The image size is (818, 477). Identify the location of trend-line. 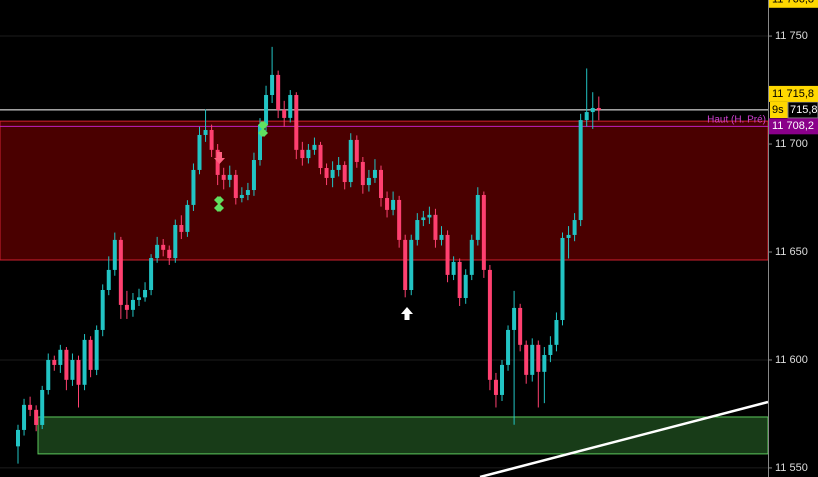
(624, 438).